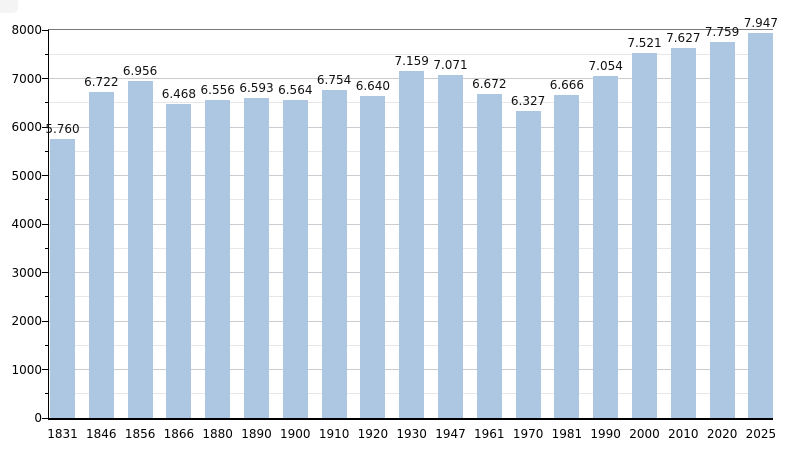 This screenshot has height=450, width=800. I want to click on y-axis-tick-label: 2000, so click(26, 321).